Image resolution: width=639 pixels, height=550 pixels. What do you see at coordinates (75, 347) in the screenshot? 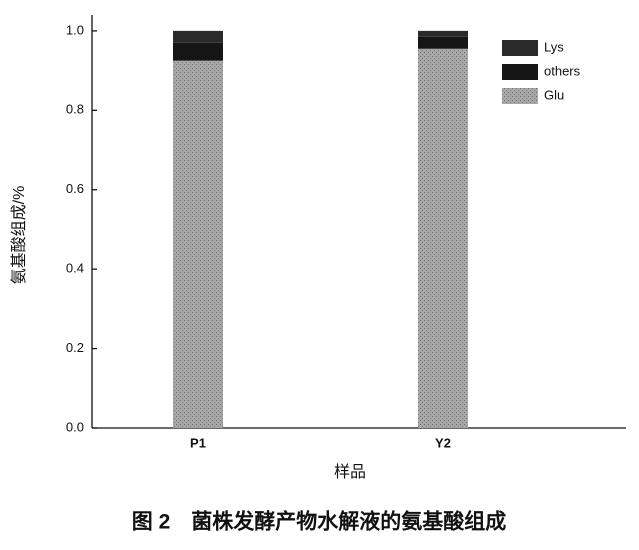
I see `y-tick-label: 0.2` at bounding box center [75, 347].